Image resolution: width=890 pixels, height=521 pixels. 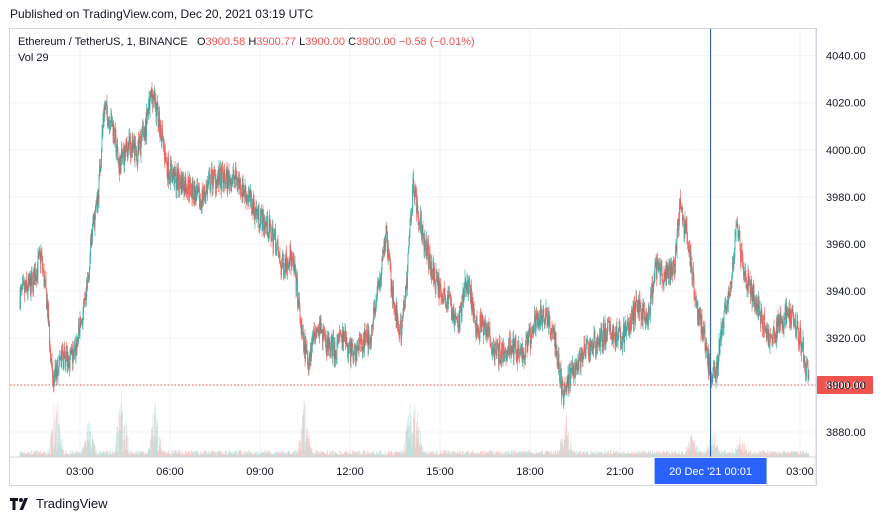 What do you see at coordinates (325, 42) in the screenshot?
I see `low-value: 3900.00` at bounding box center [325, 42].